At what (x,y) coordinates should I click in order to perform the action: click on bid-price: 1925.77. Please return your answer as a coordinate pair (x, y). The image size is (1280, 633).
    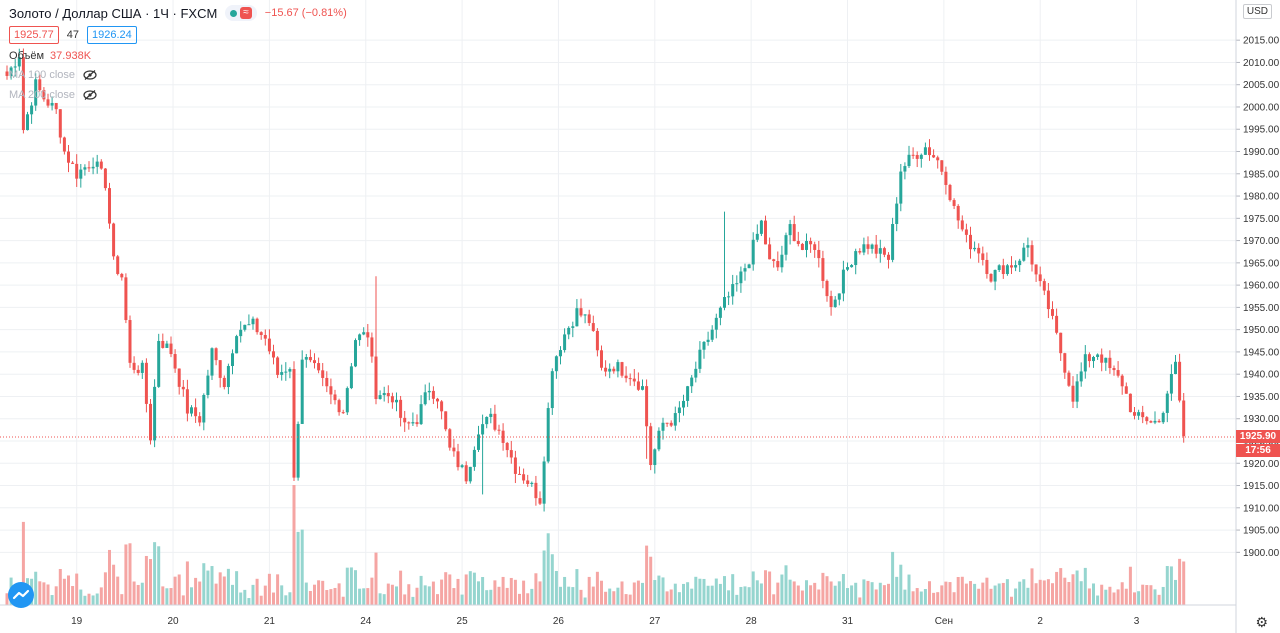
    Looking at the image, I should click on (34, 35).